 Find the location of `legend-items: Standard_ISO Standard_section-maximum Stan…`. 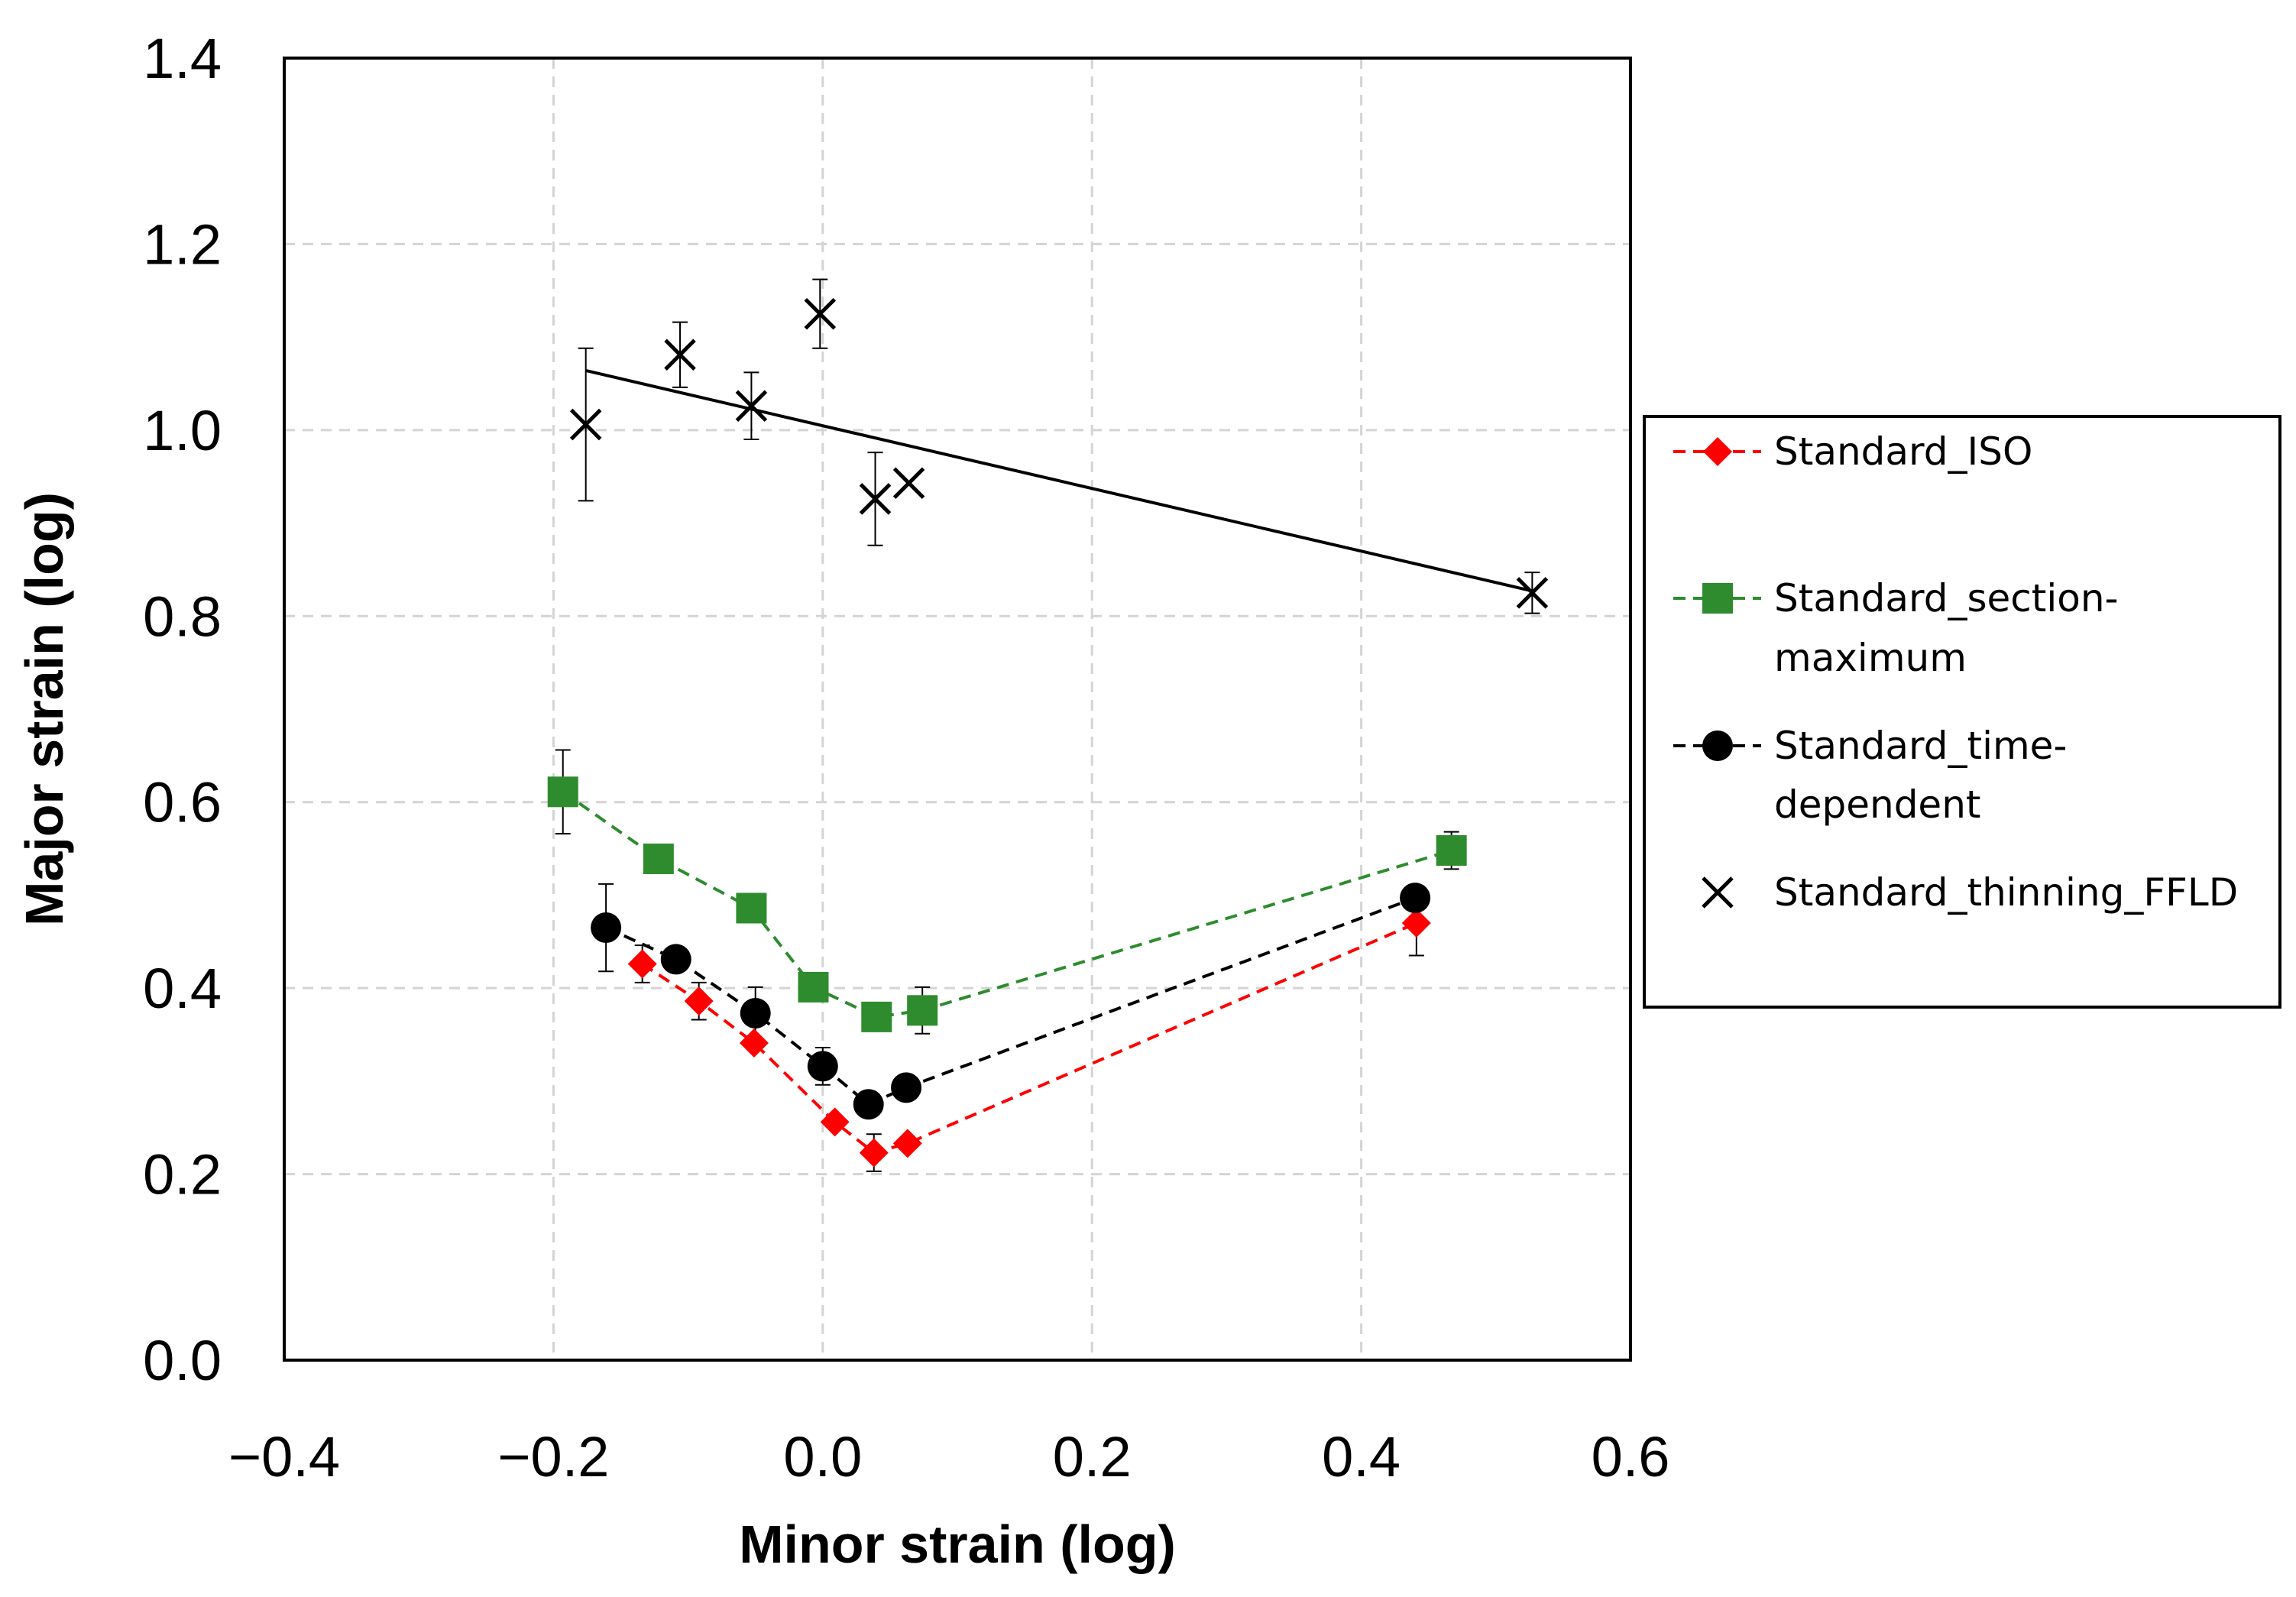

legend-items: Standard_ISO Standard_section-maximum Stan… is located at coordinates (1956, 672).